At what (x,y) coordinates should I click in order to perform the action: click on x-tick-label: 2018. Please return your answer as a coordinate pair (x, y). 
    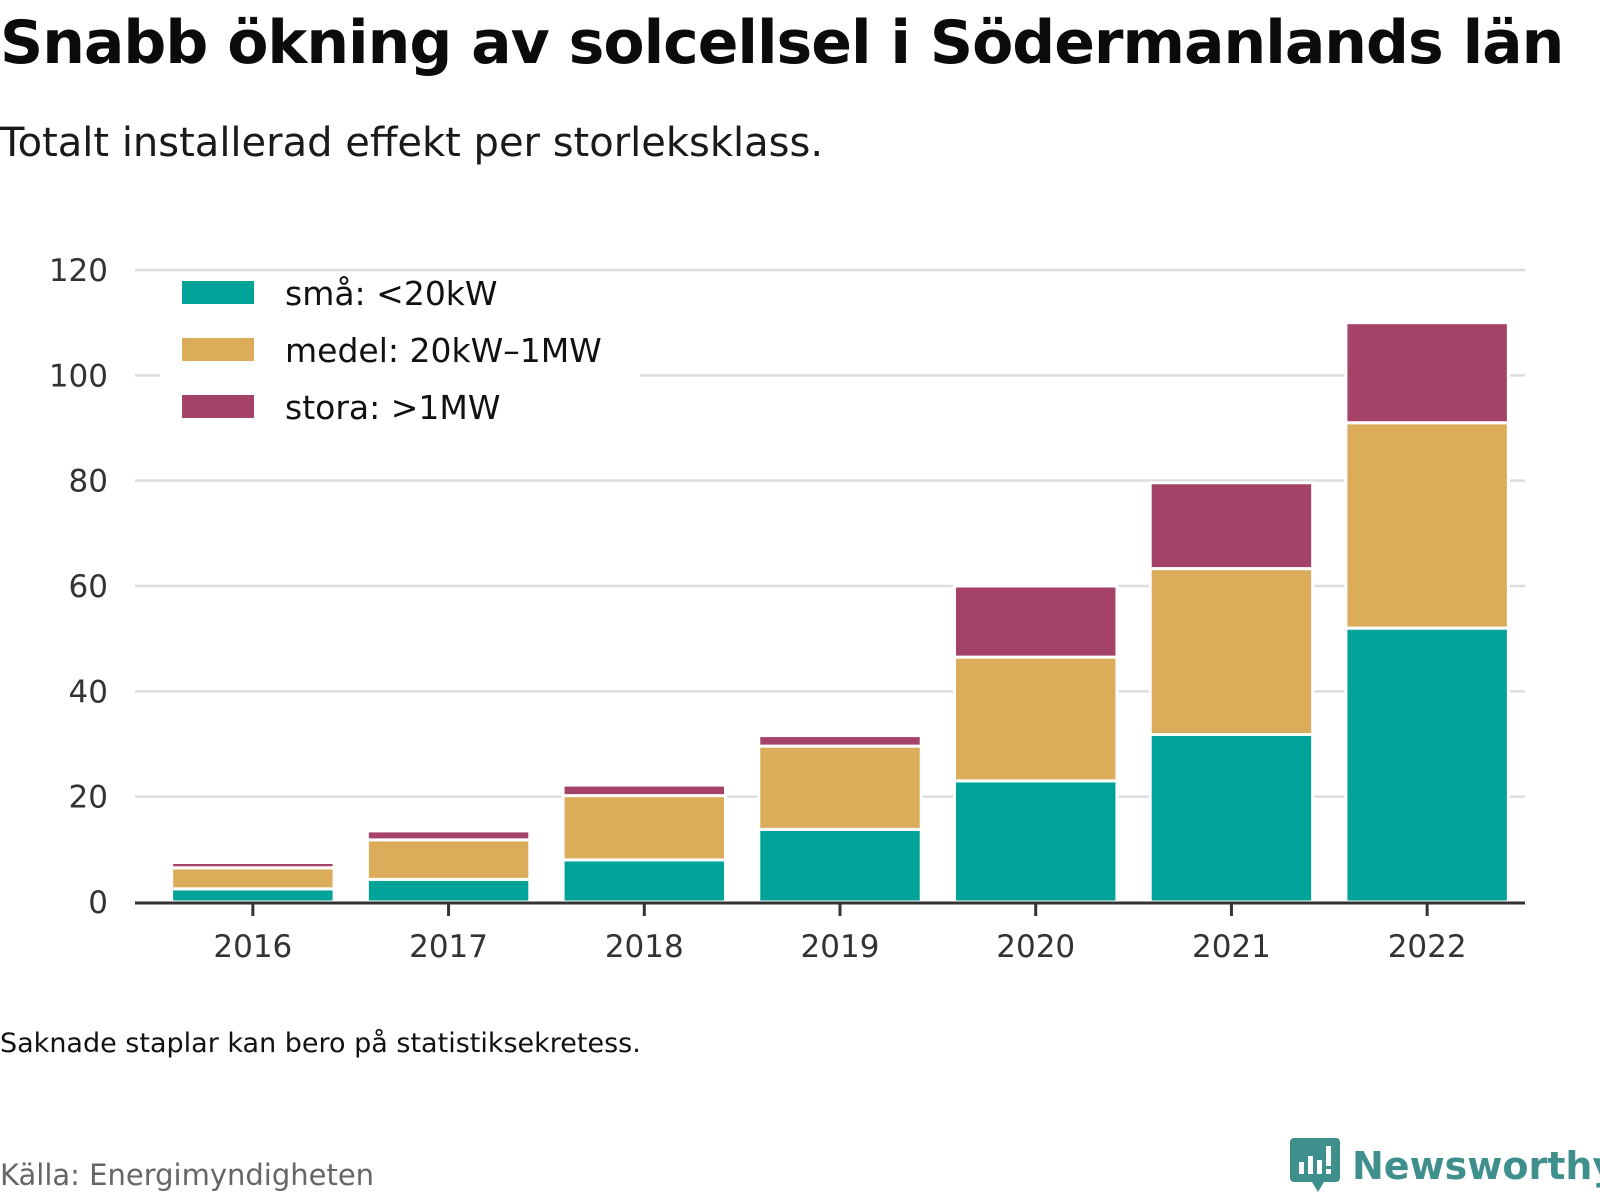
    Looking at the image, I should click on (644, 947).